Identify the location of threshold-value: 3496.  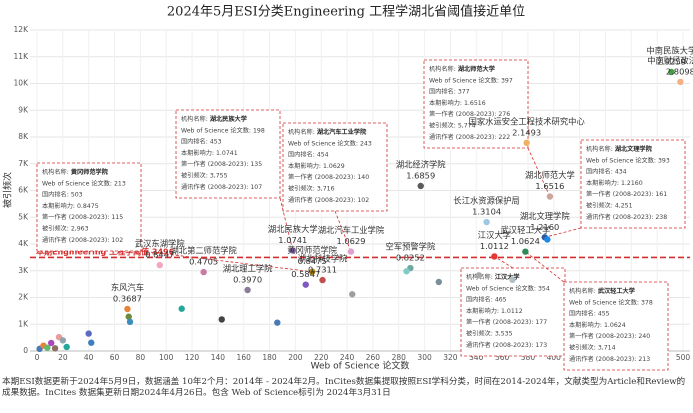
(163, 251).